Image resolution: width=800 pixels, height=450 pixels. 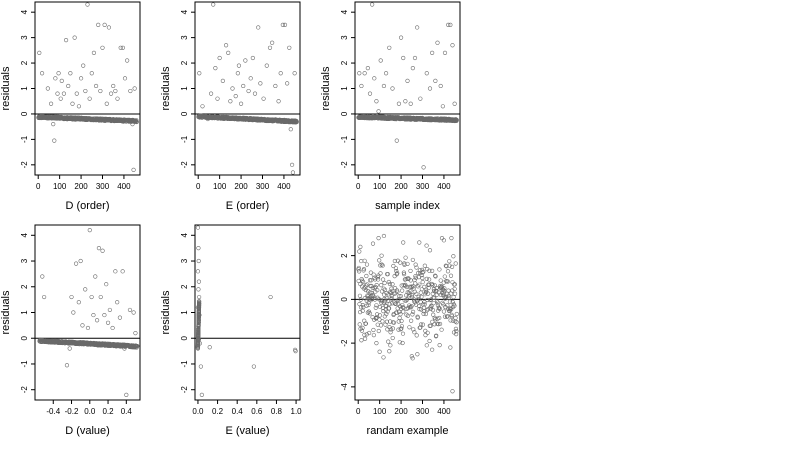 What do you see at coordinates (90, 411) in the screenshot?
I see `x-tick-label: 0.0` at bounding box center [90, 411].